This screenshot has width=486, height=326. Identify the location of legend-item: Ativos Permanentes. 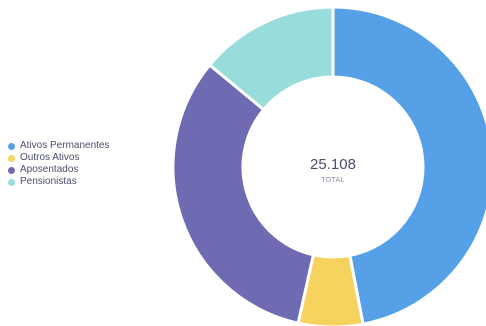
(59, 146).